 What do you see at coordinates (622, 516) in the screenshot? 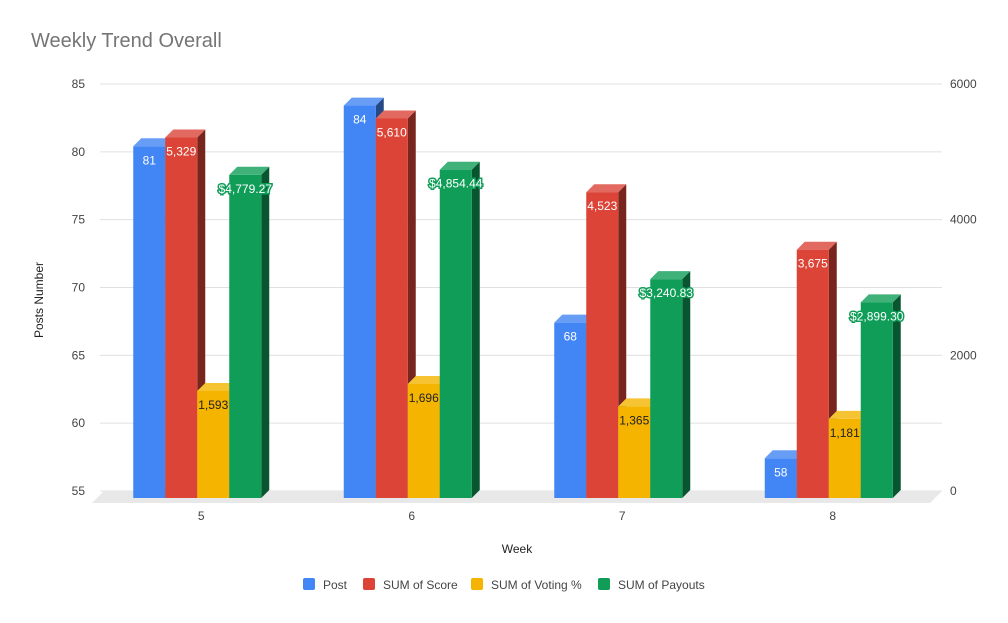
I see `x-axis-tick-label: 7` at bounding box center [622, 516].